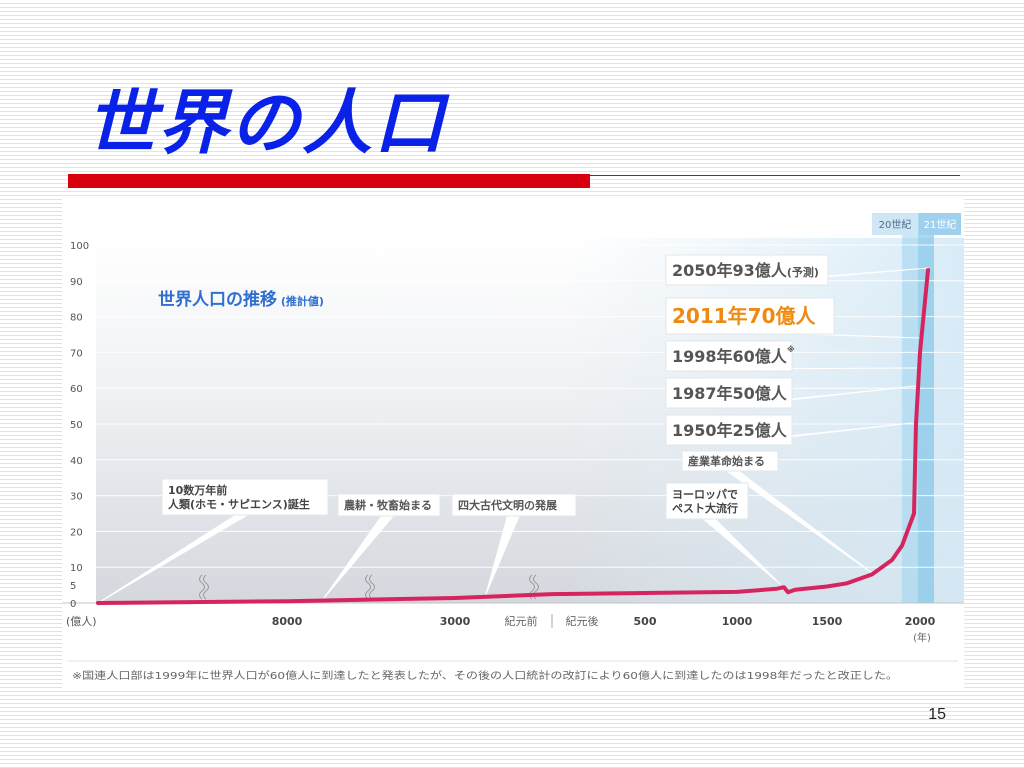 Image resolution: width=1024 pixels, height=768 pixels. I want to click on callout-label: 1998年60億人※, so click(733, 355).